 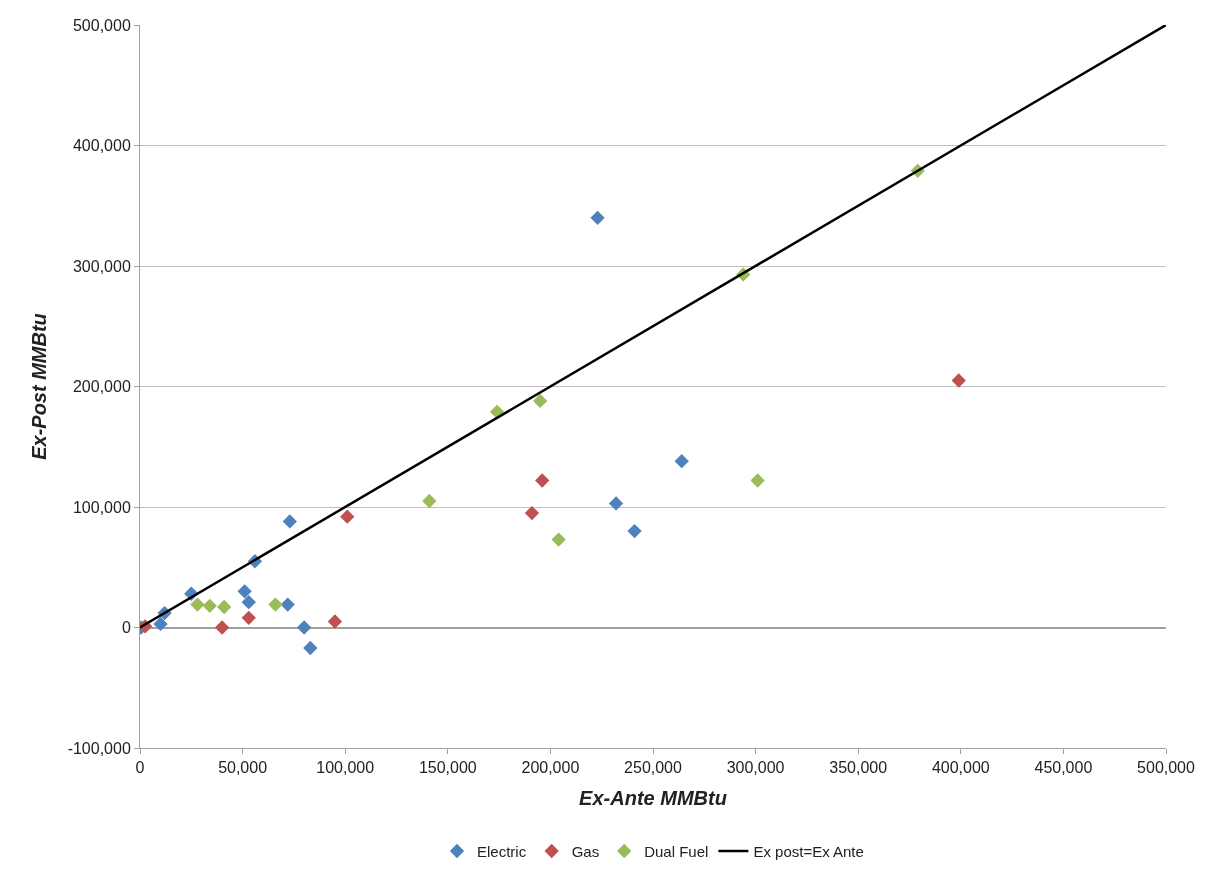 What do you see at coordinates (447, 768) in the screenshot?
I see `x-tick-label: 150,000` at bounding box center [447, 768].